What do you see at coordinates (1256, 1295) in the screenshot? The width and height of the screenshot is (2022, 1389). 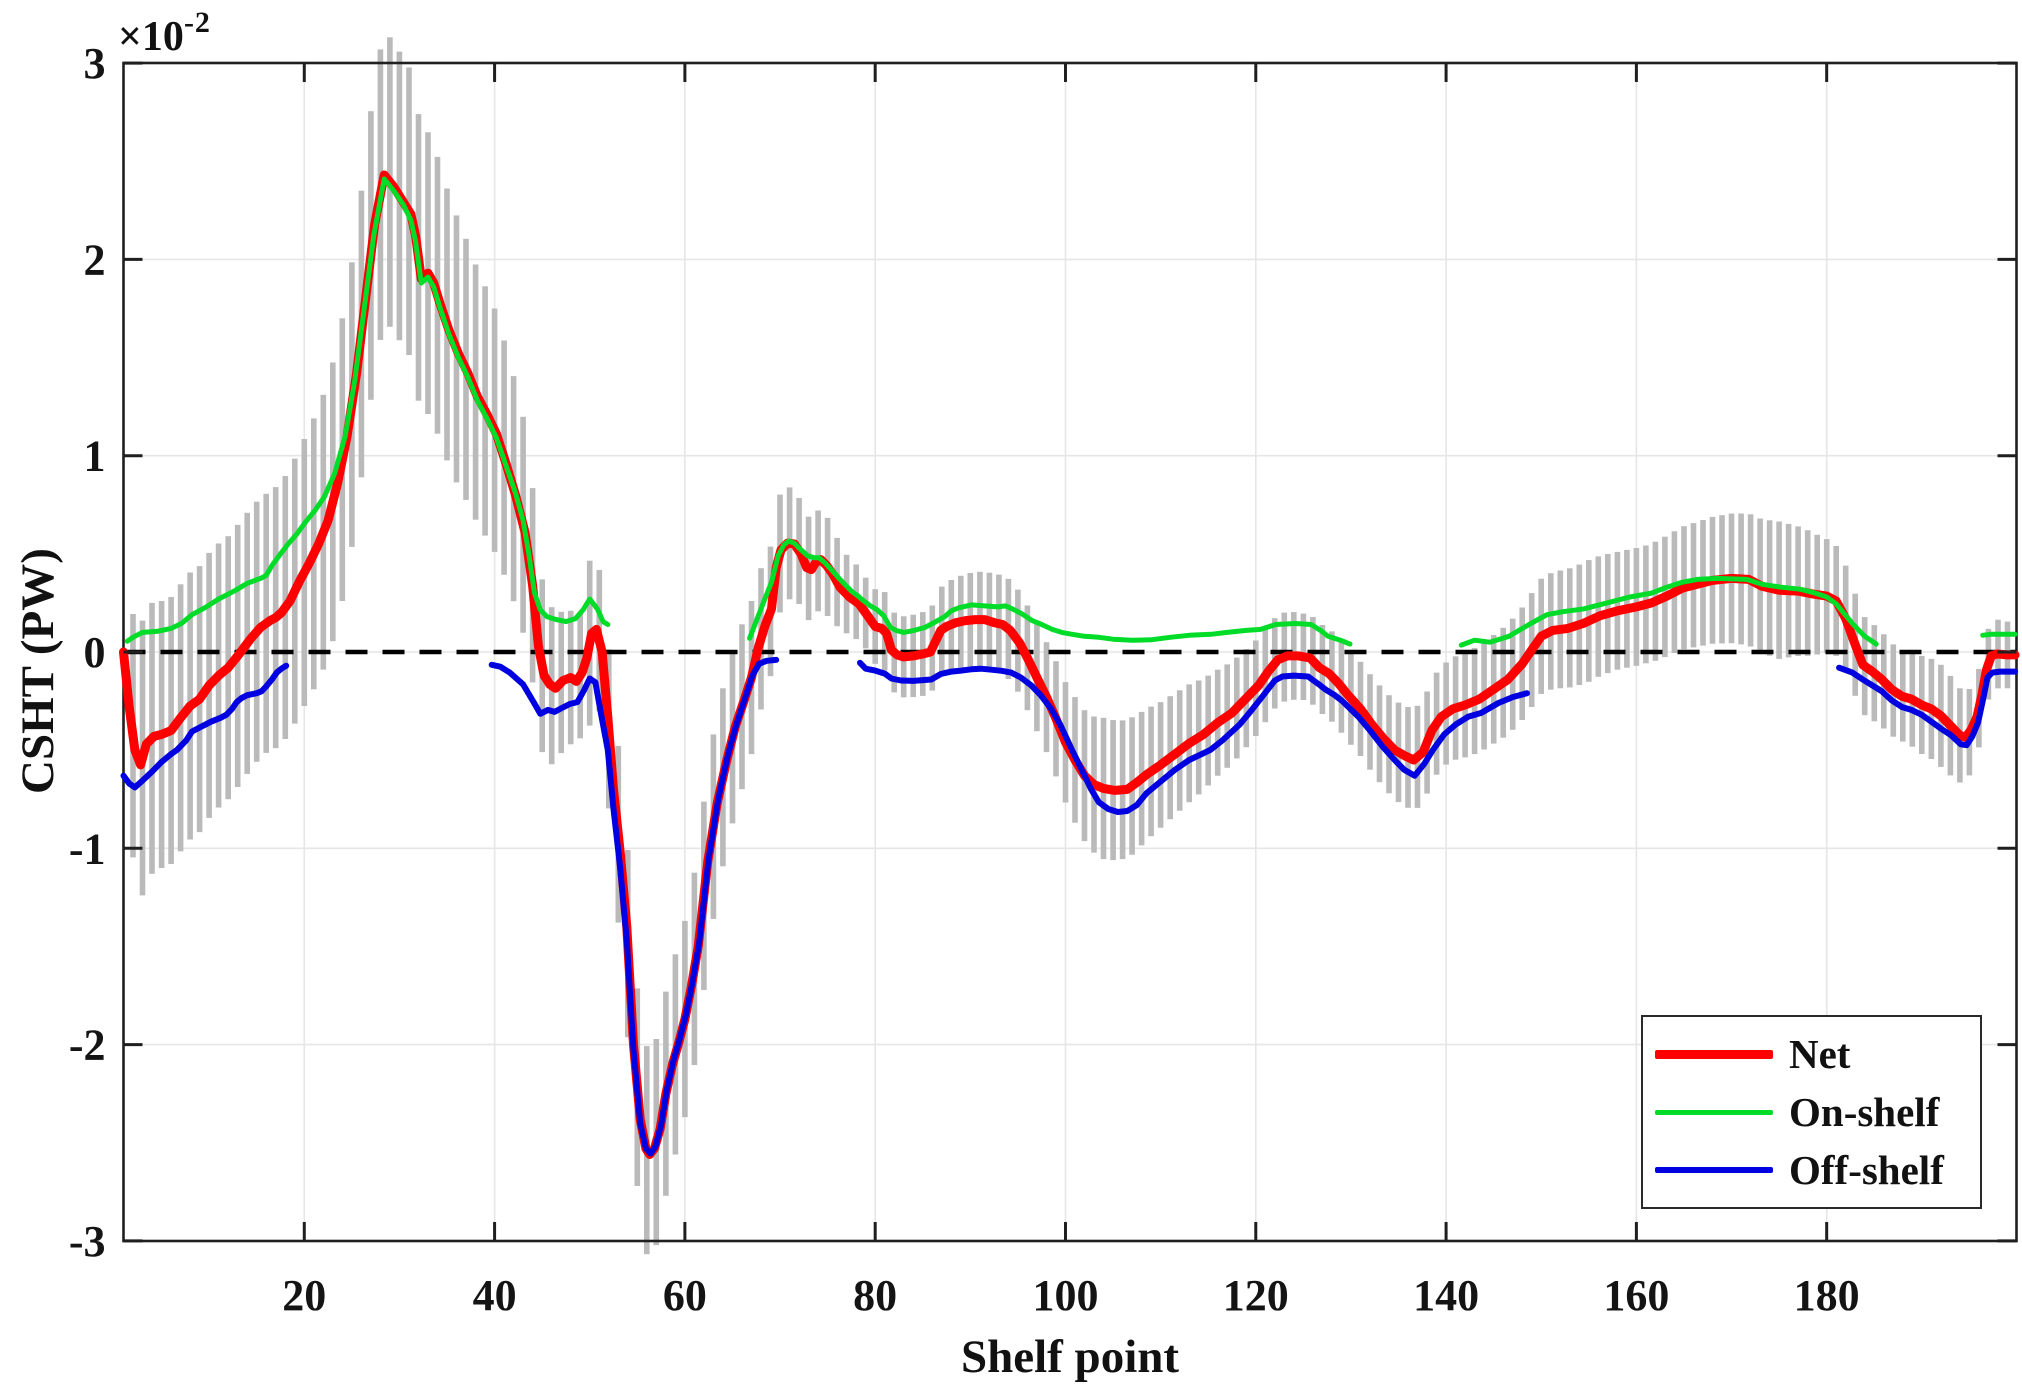 I see `x-tick-label: 120` at bounding box center [1256, 1295].